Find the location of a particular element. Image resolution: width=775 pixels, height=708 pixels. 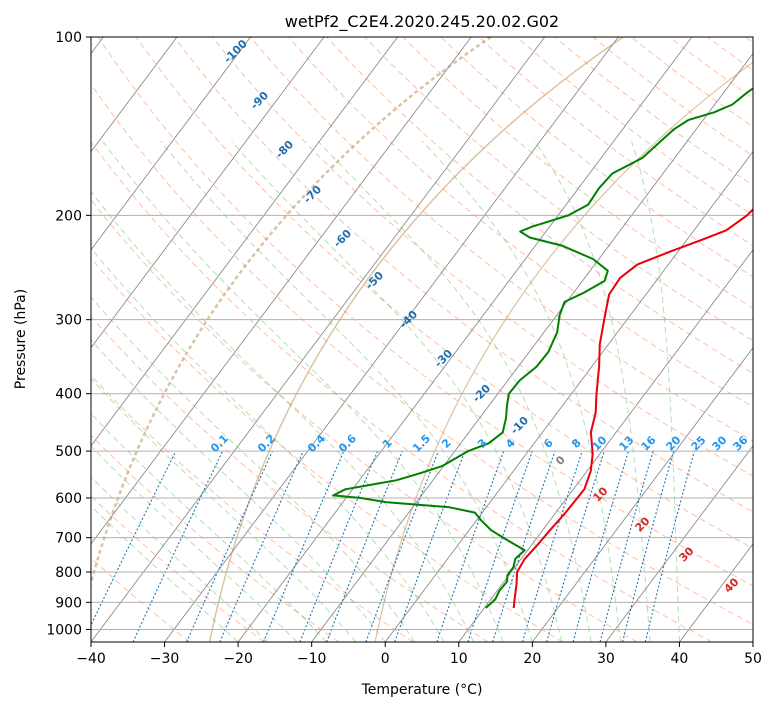

x-tick-label: 40 is located at coordinates (680, 659).